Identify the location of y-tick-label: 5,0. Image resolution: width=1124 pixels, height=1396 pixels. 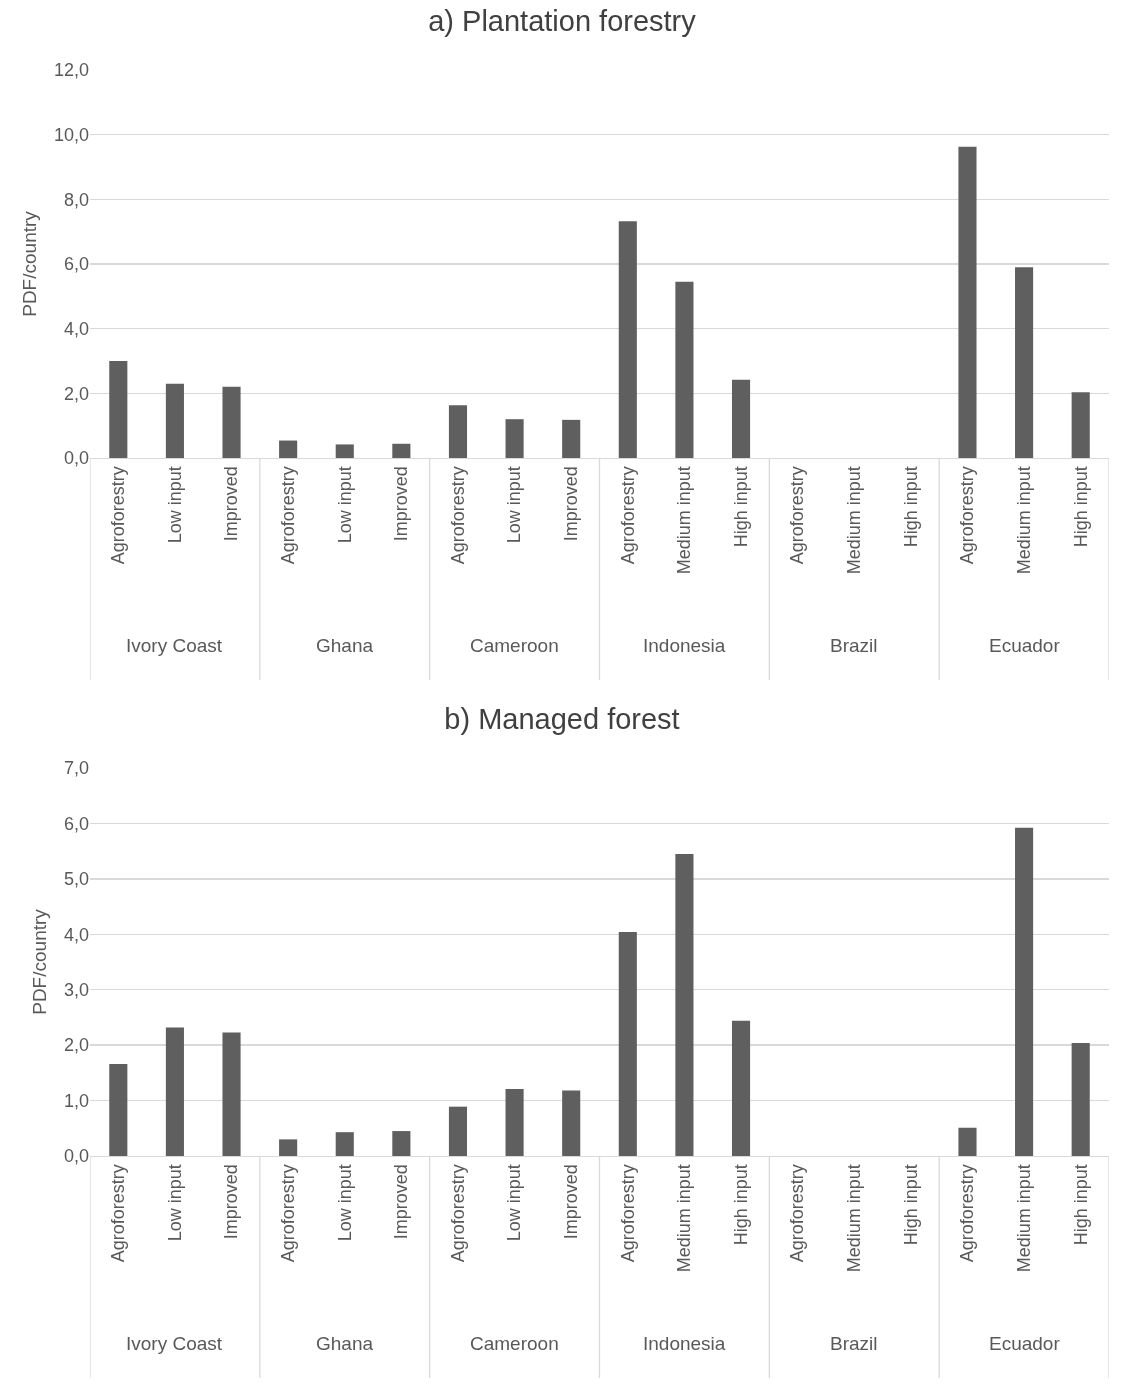
(76, 879).